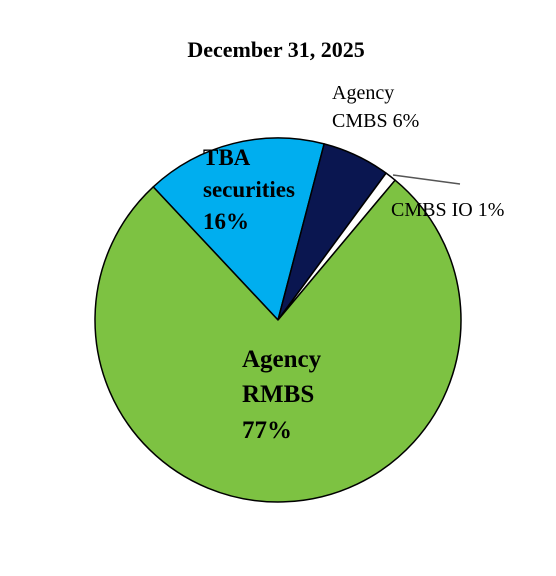  I want to click on label-agency-rmbs-line-2: RMBS, so click(278, 394).